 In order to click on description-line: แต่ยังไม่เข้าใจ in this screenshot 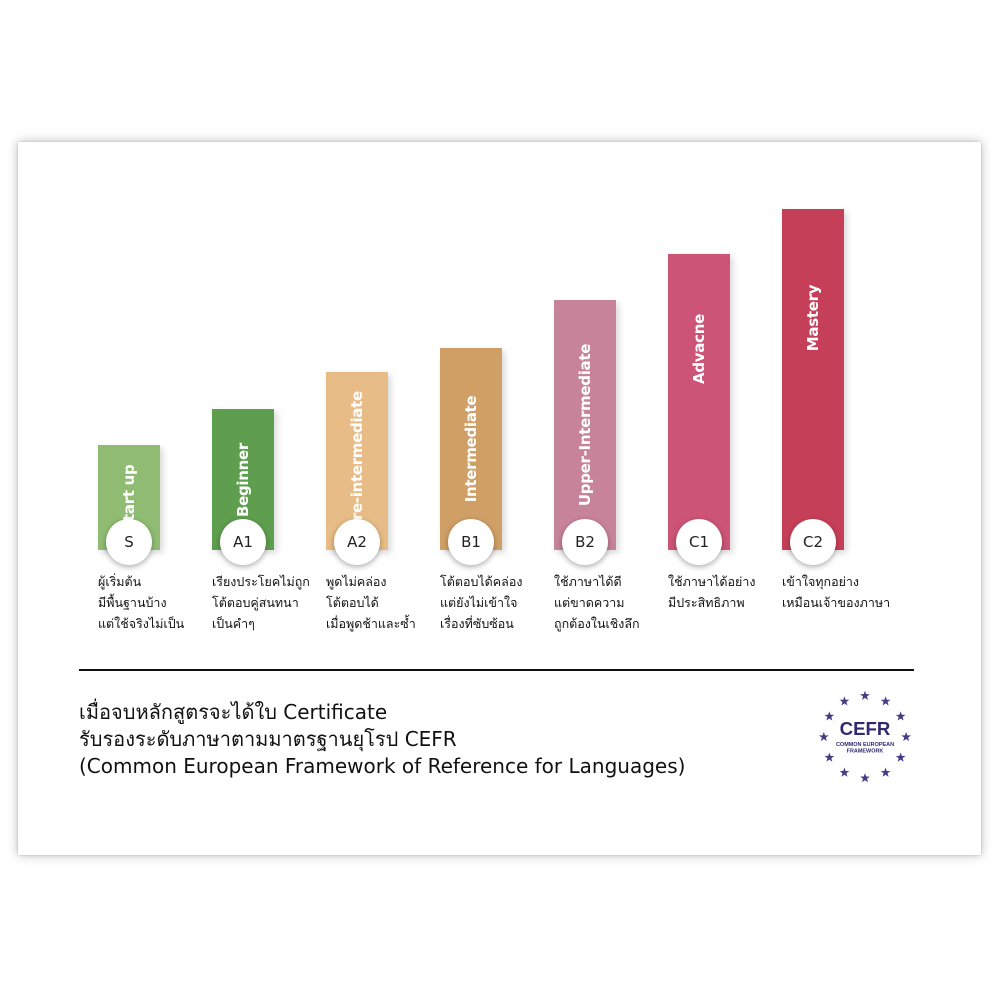, I will do `click(479, 602)`.